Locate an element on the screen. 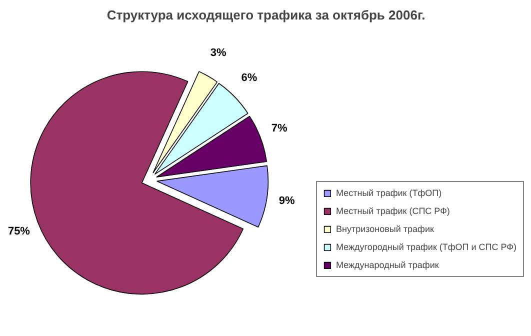 The image size is (531, 336). data-label: 6% is located at coordinates (249, 78).